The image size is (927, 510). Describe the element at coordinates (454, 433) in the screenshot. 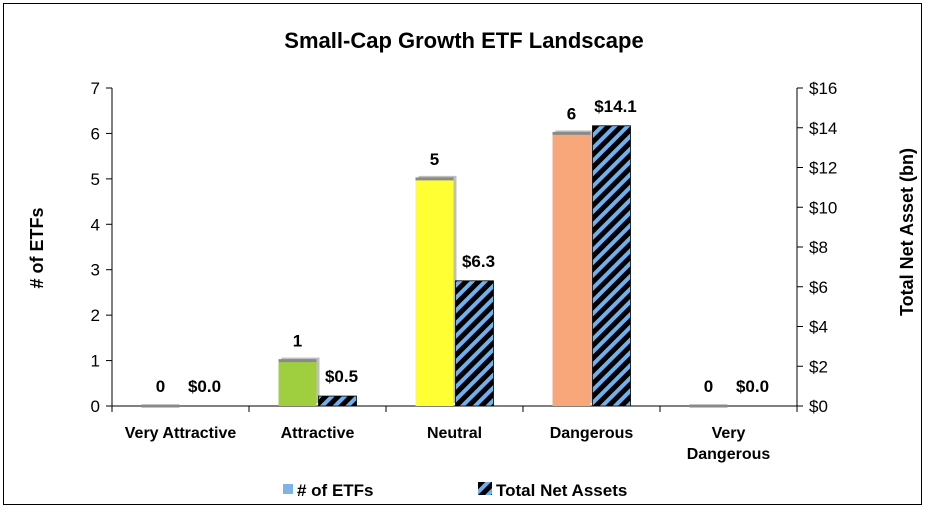

I see `x-tick-label: Neutral` at that location.